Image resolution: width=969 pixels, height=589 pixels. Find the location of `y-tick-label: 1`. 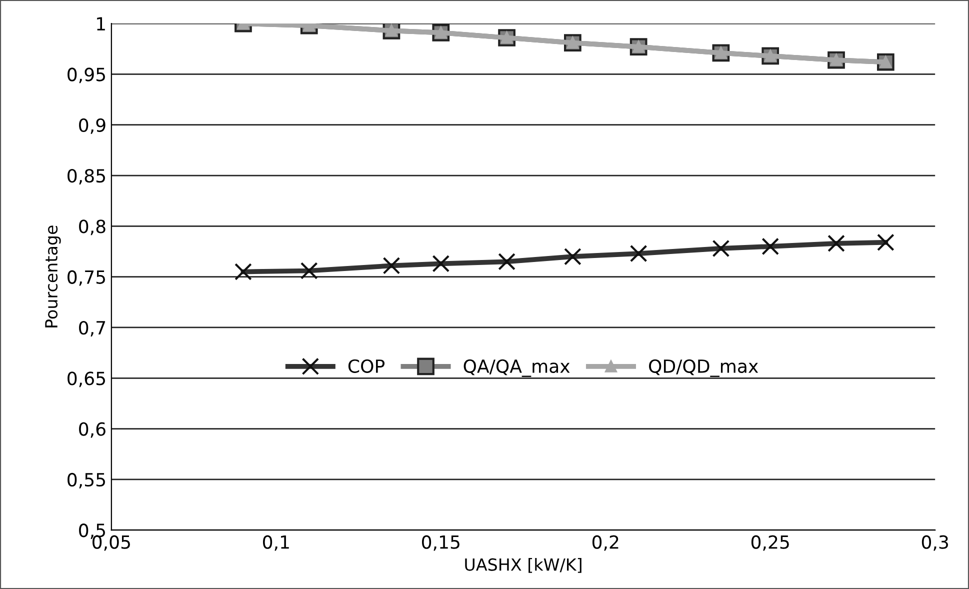

y-tick-label: 1 is located at coordinates (101, 23).